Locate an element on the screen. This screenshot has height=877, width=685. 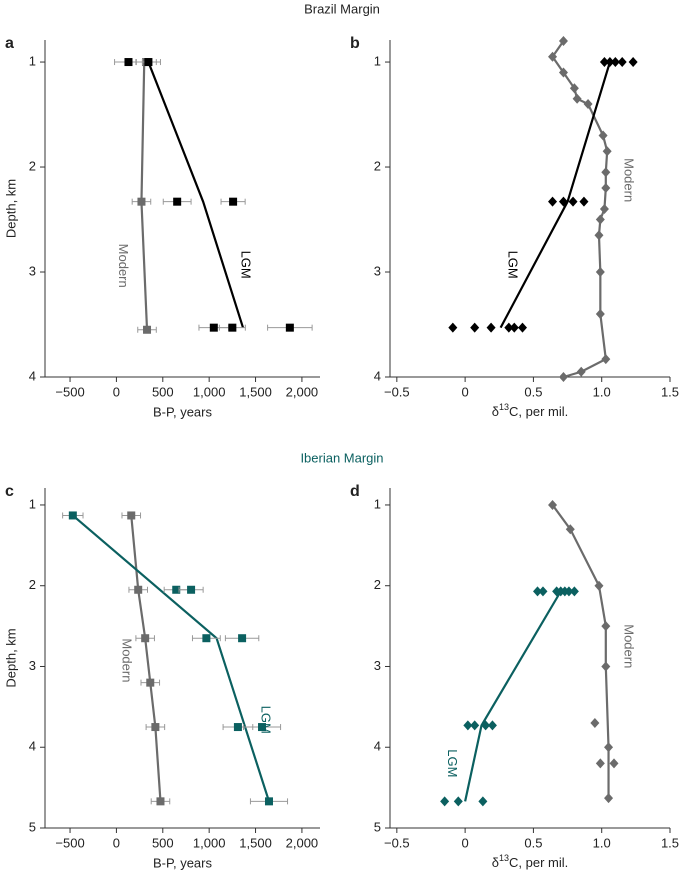
y-tick-label: 2 is located at coordinates (377, 165).